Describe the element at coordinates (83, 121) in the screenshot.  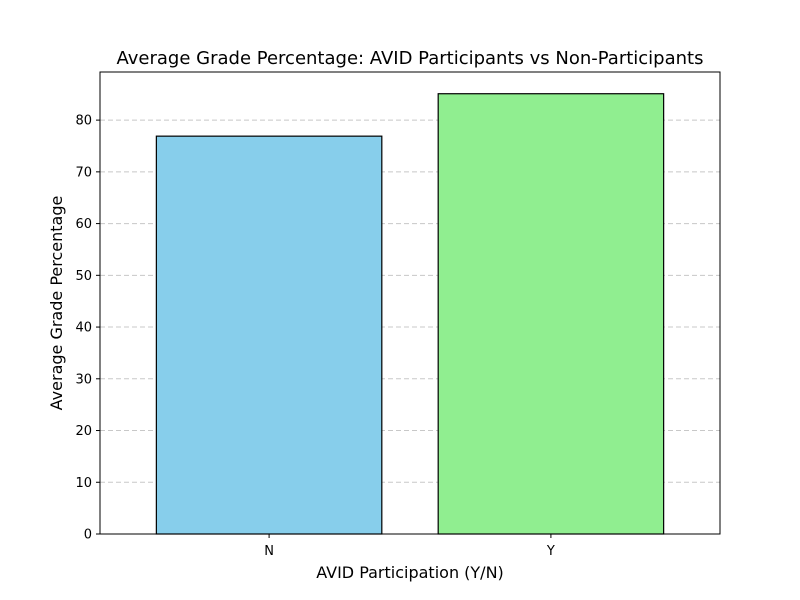
I see `y-tick-label: 80` at that location.